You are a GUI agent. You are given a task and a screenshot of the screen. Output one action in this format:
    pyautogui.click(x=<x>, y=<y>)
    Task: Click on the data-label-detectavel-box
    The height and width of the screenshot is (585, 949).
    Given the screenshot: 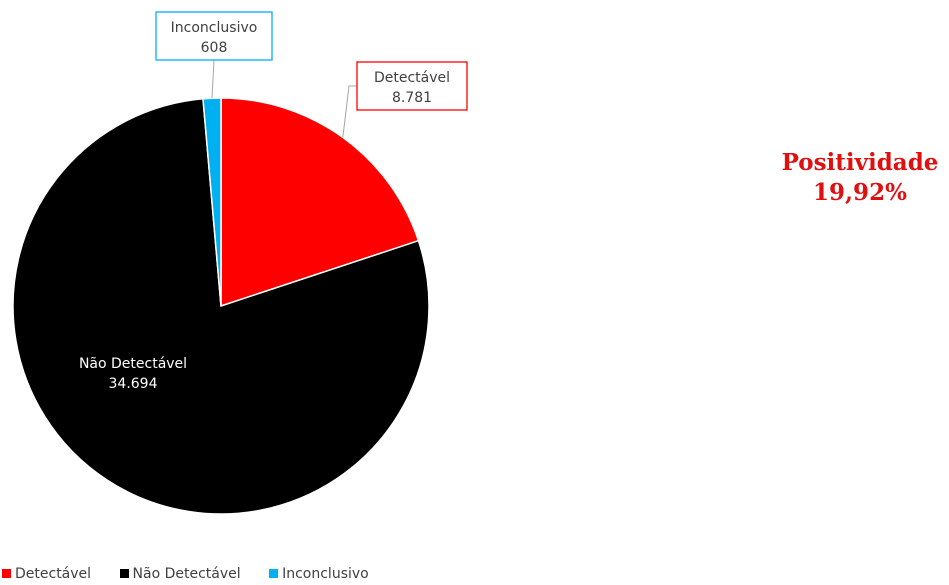 What is the action you would take?
    pyautogui.click(x=412, y=86)
    